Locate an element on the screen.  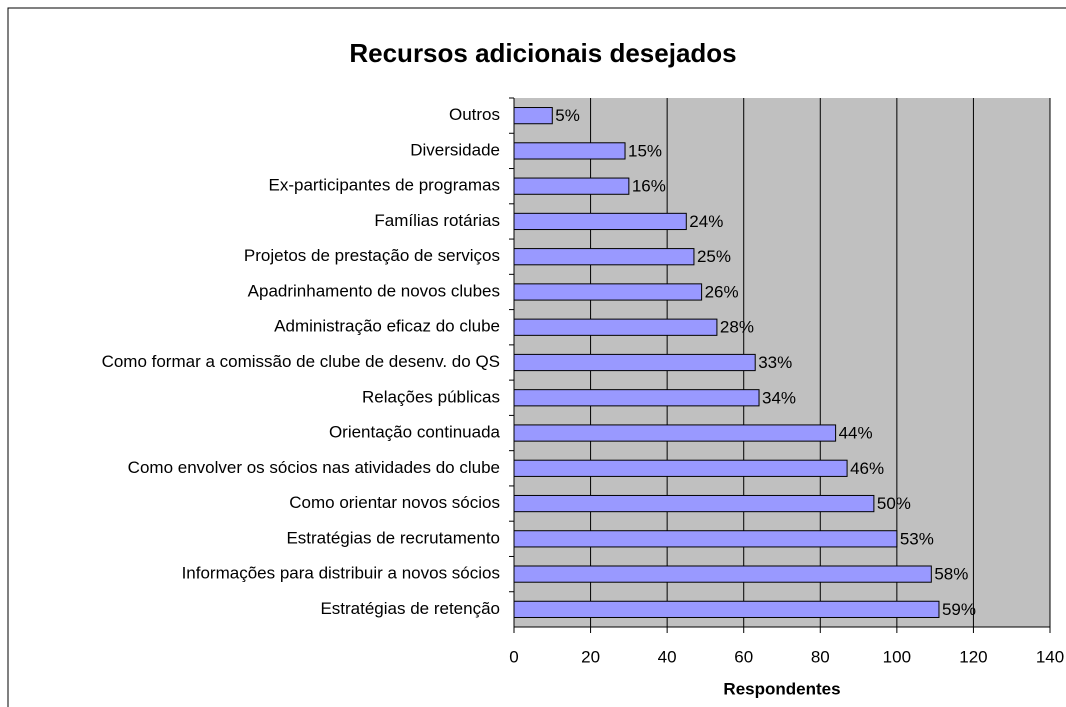
data-label: 26% is located at coordinates (722, 291).